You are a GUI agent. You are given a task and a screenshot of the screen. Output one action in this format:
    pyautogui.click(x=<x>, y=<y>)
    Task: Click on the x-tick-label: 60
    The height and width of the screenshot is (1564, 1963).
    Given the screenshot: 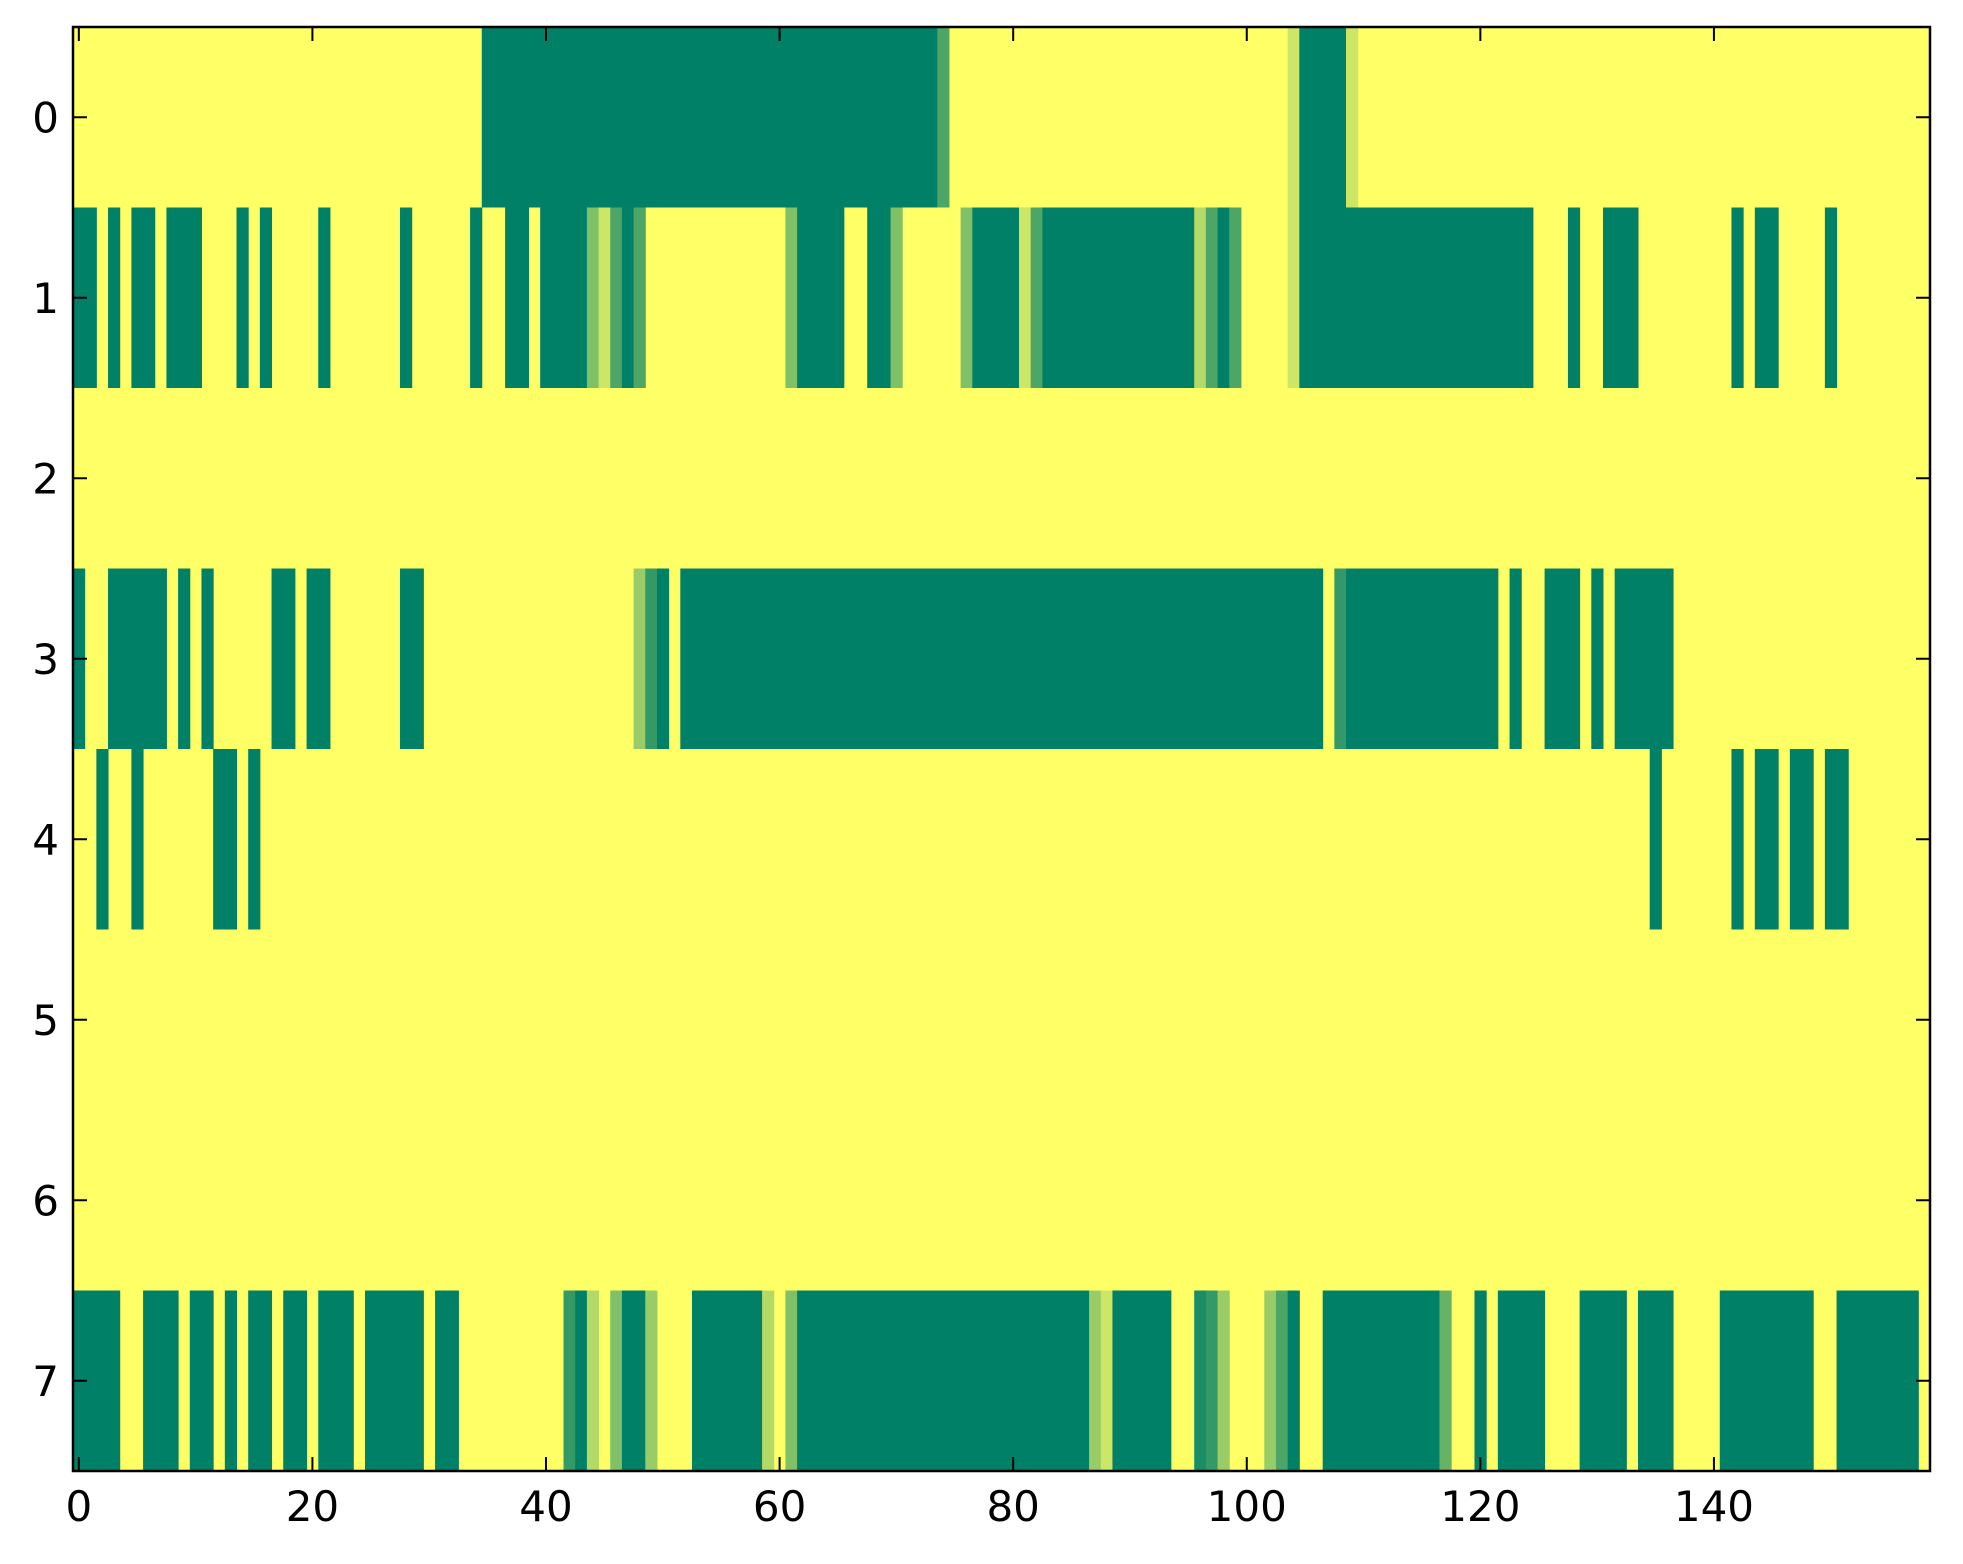 What is the action you would take?
    pyautogui.click(x=779, y=1506)
    